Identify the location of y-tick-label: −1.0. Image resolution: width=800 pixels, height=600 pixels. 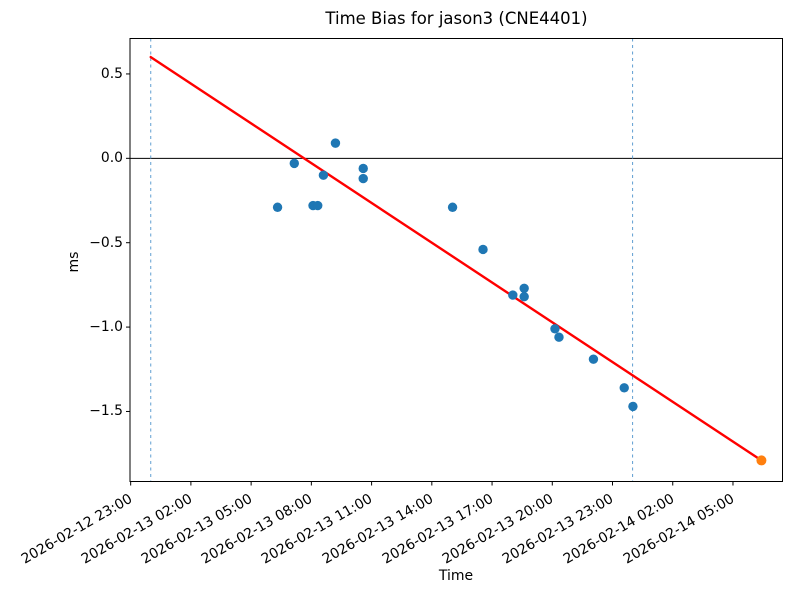
(106, 327).